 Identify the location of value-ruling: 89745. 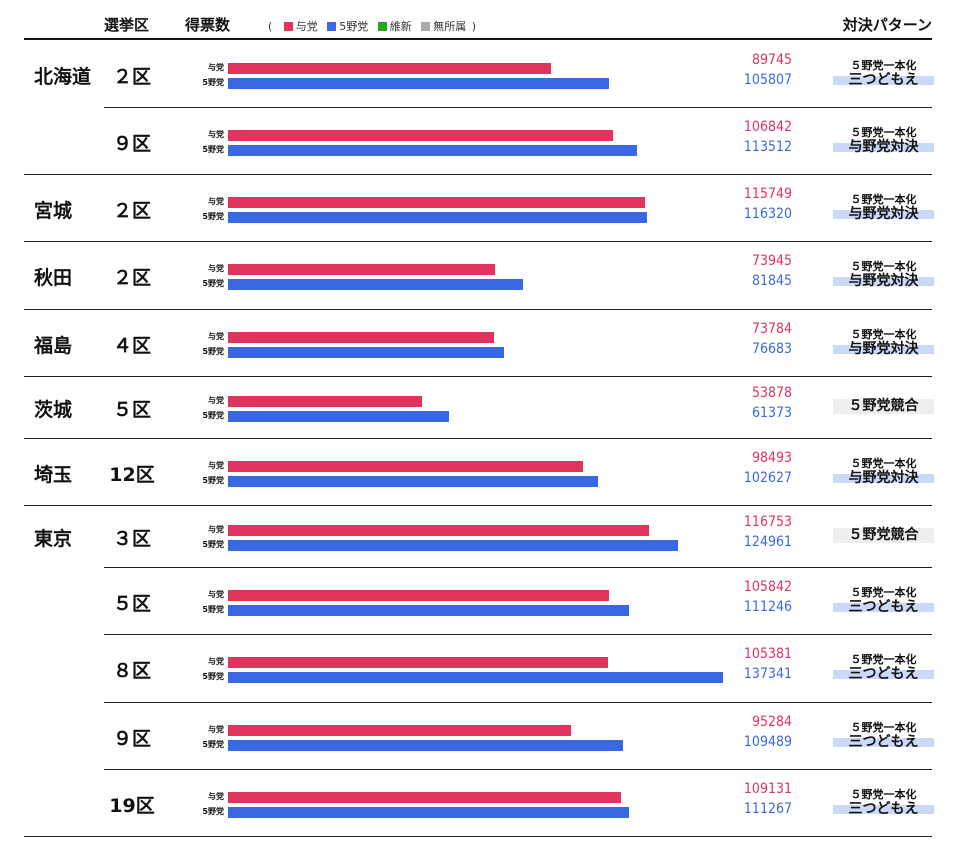
(771, 59).